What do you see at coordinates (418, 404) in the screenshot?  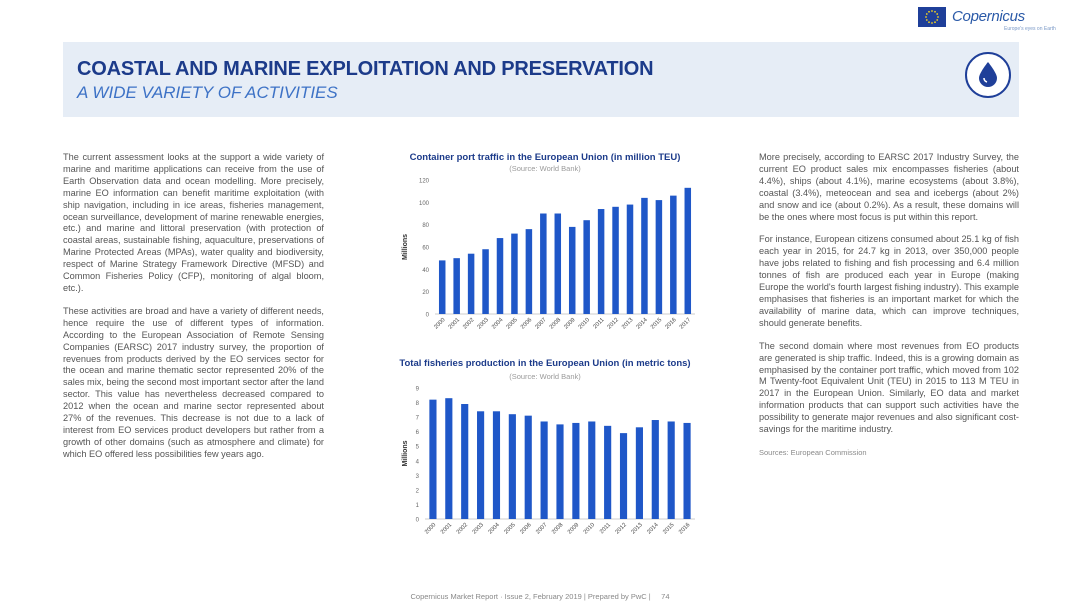 I see `y-tick-label: 8` at bounding box center [418, 404].